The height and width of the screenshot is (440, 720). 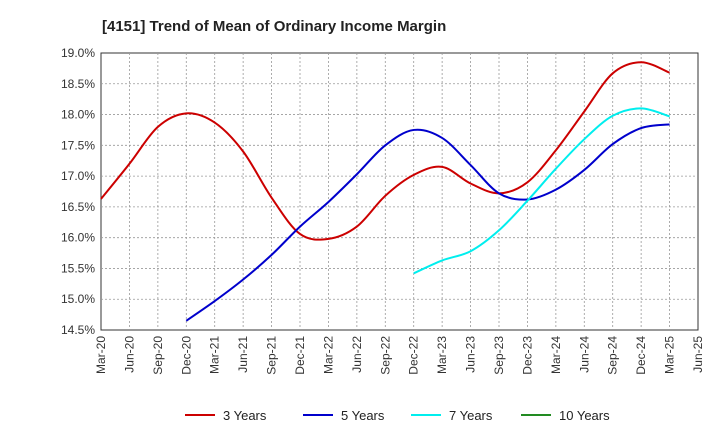 I want to click on y-tick-label: 17.0%, so click(x=78, y=176).